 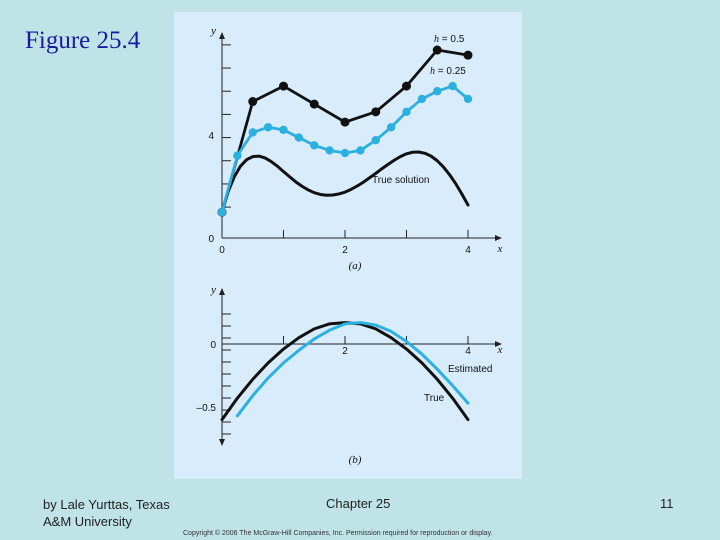 I want to click on label-h-0-25: h = 0.25, so click(x=448, y=71).